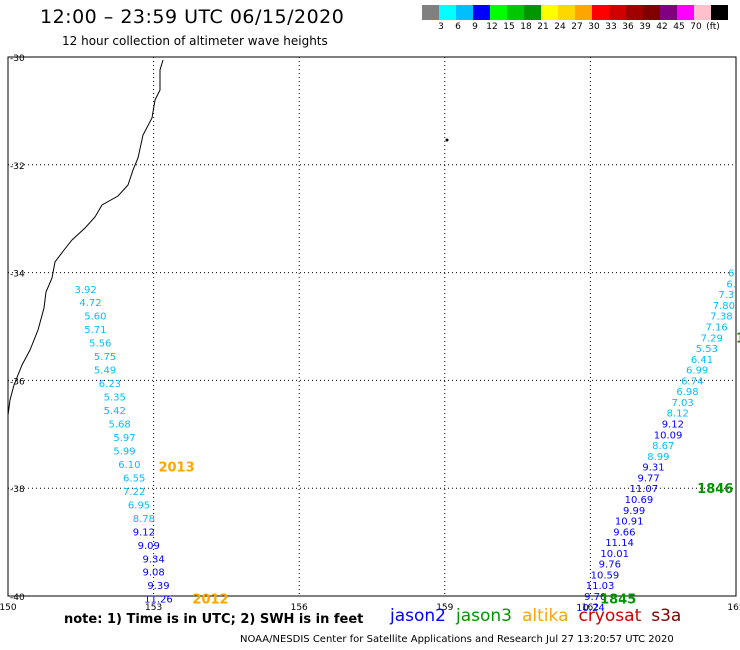 The image size is (740, 650). I want to click on swh-value: 5.99, so click(124, 451).